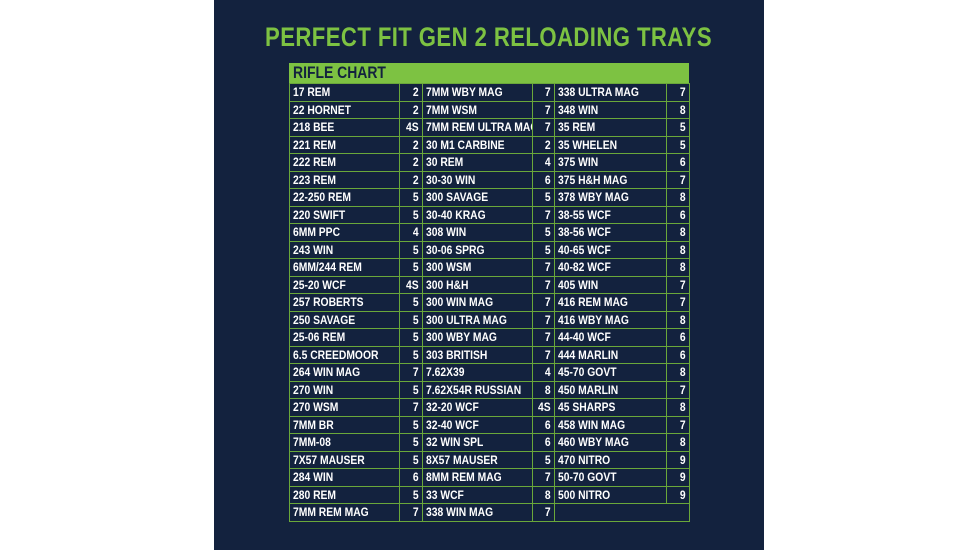 This screenshot has width=978, height=550. I want to click on table-row: 7X57 MAUSER 5 8X57 MAUSER 5 470 NITRO 9, so click(489, 459).